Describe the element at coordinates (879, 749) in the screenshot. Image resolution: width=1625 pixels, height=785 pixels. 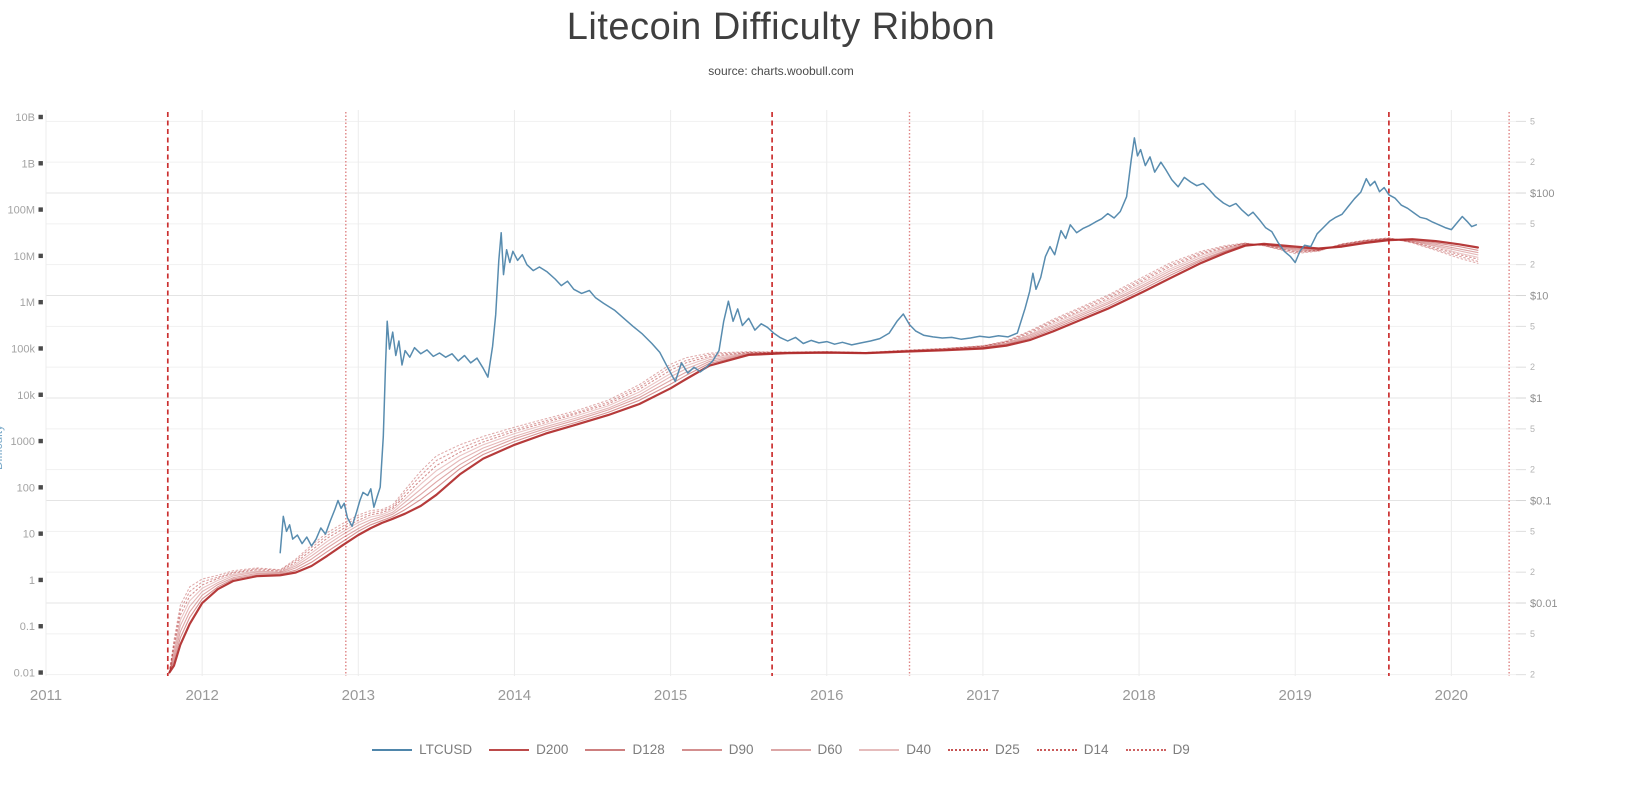
I see `legend-swatch-D40` at that location.